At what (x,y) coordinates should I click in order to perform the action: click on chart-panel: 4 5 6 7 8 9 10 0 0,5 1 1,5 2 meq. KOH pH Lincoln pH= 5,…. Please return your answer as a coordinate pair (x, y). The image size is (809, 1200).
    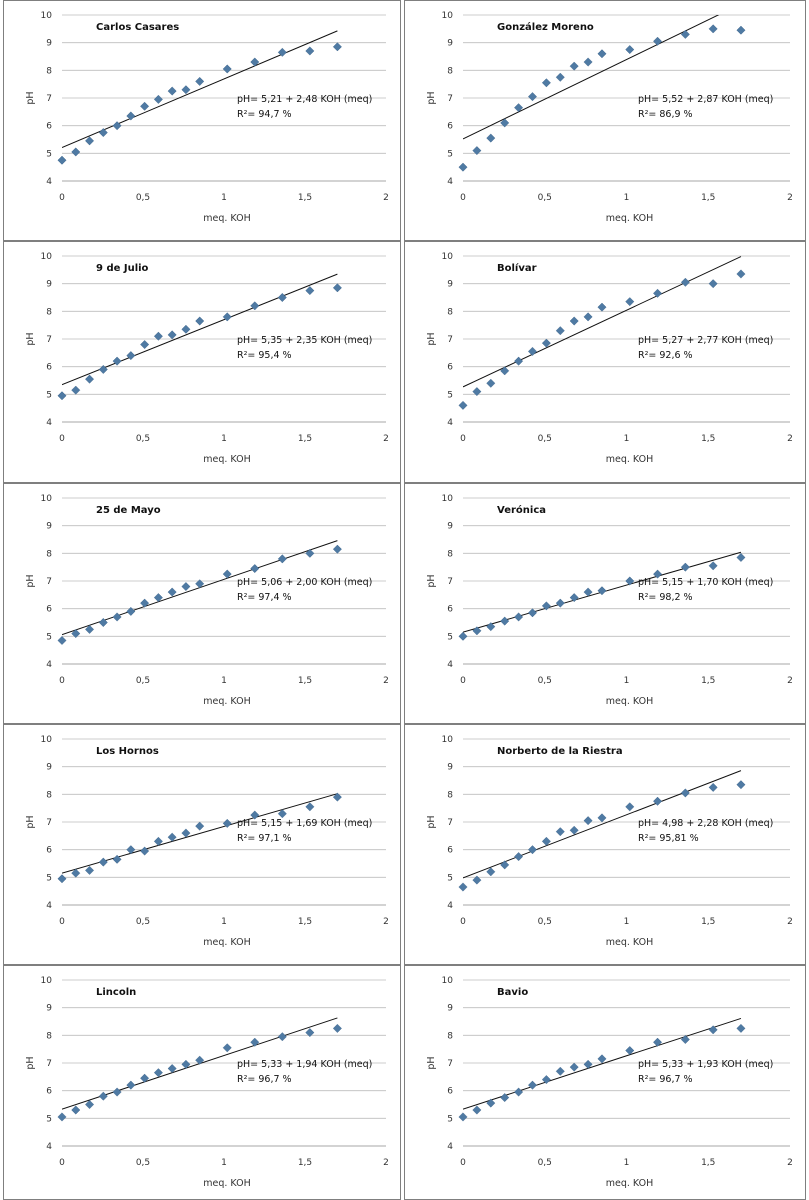
    Looking at the image, I should click on (202, 1082).